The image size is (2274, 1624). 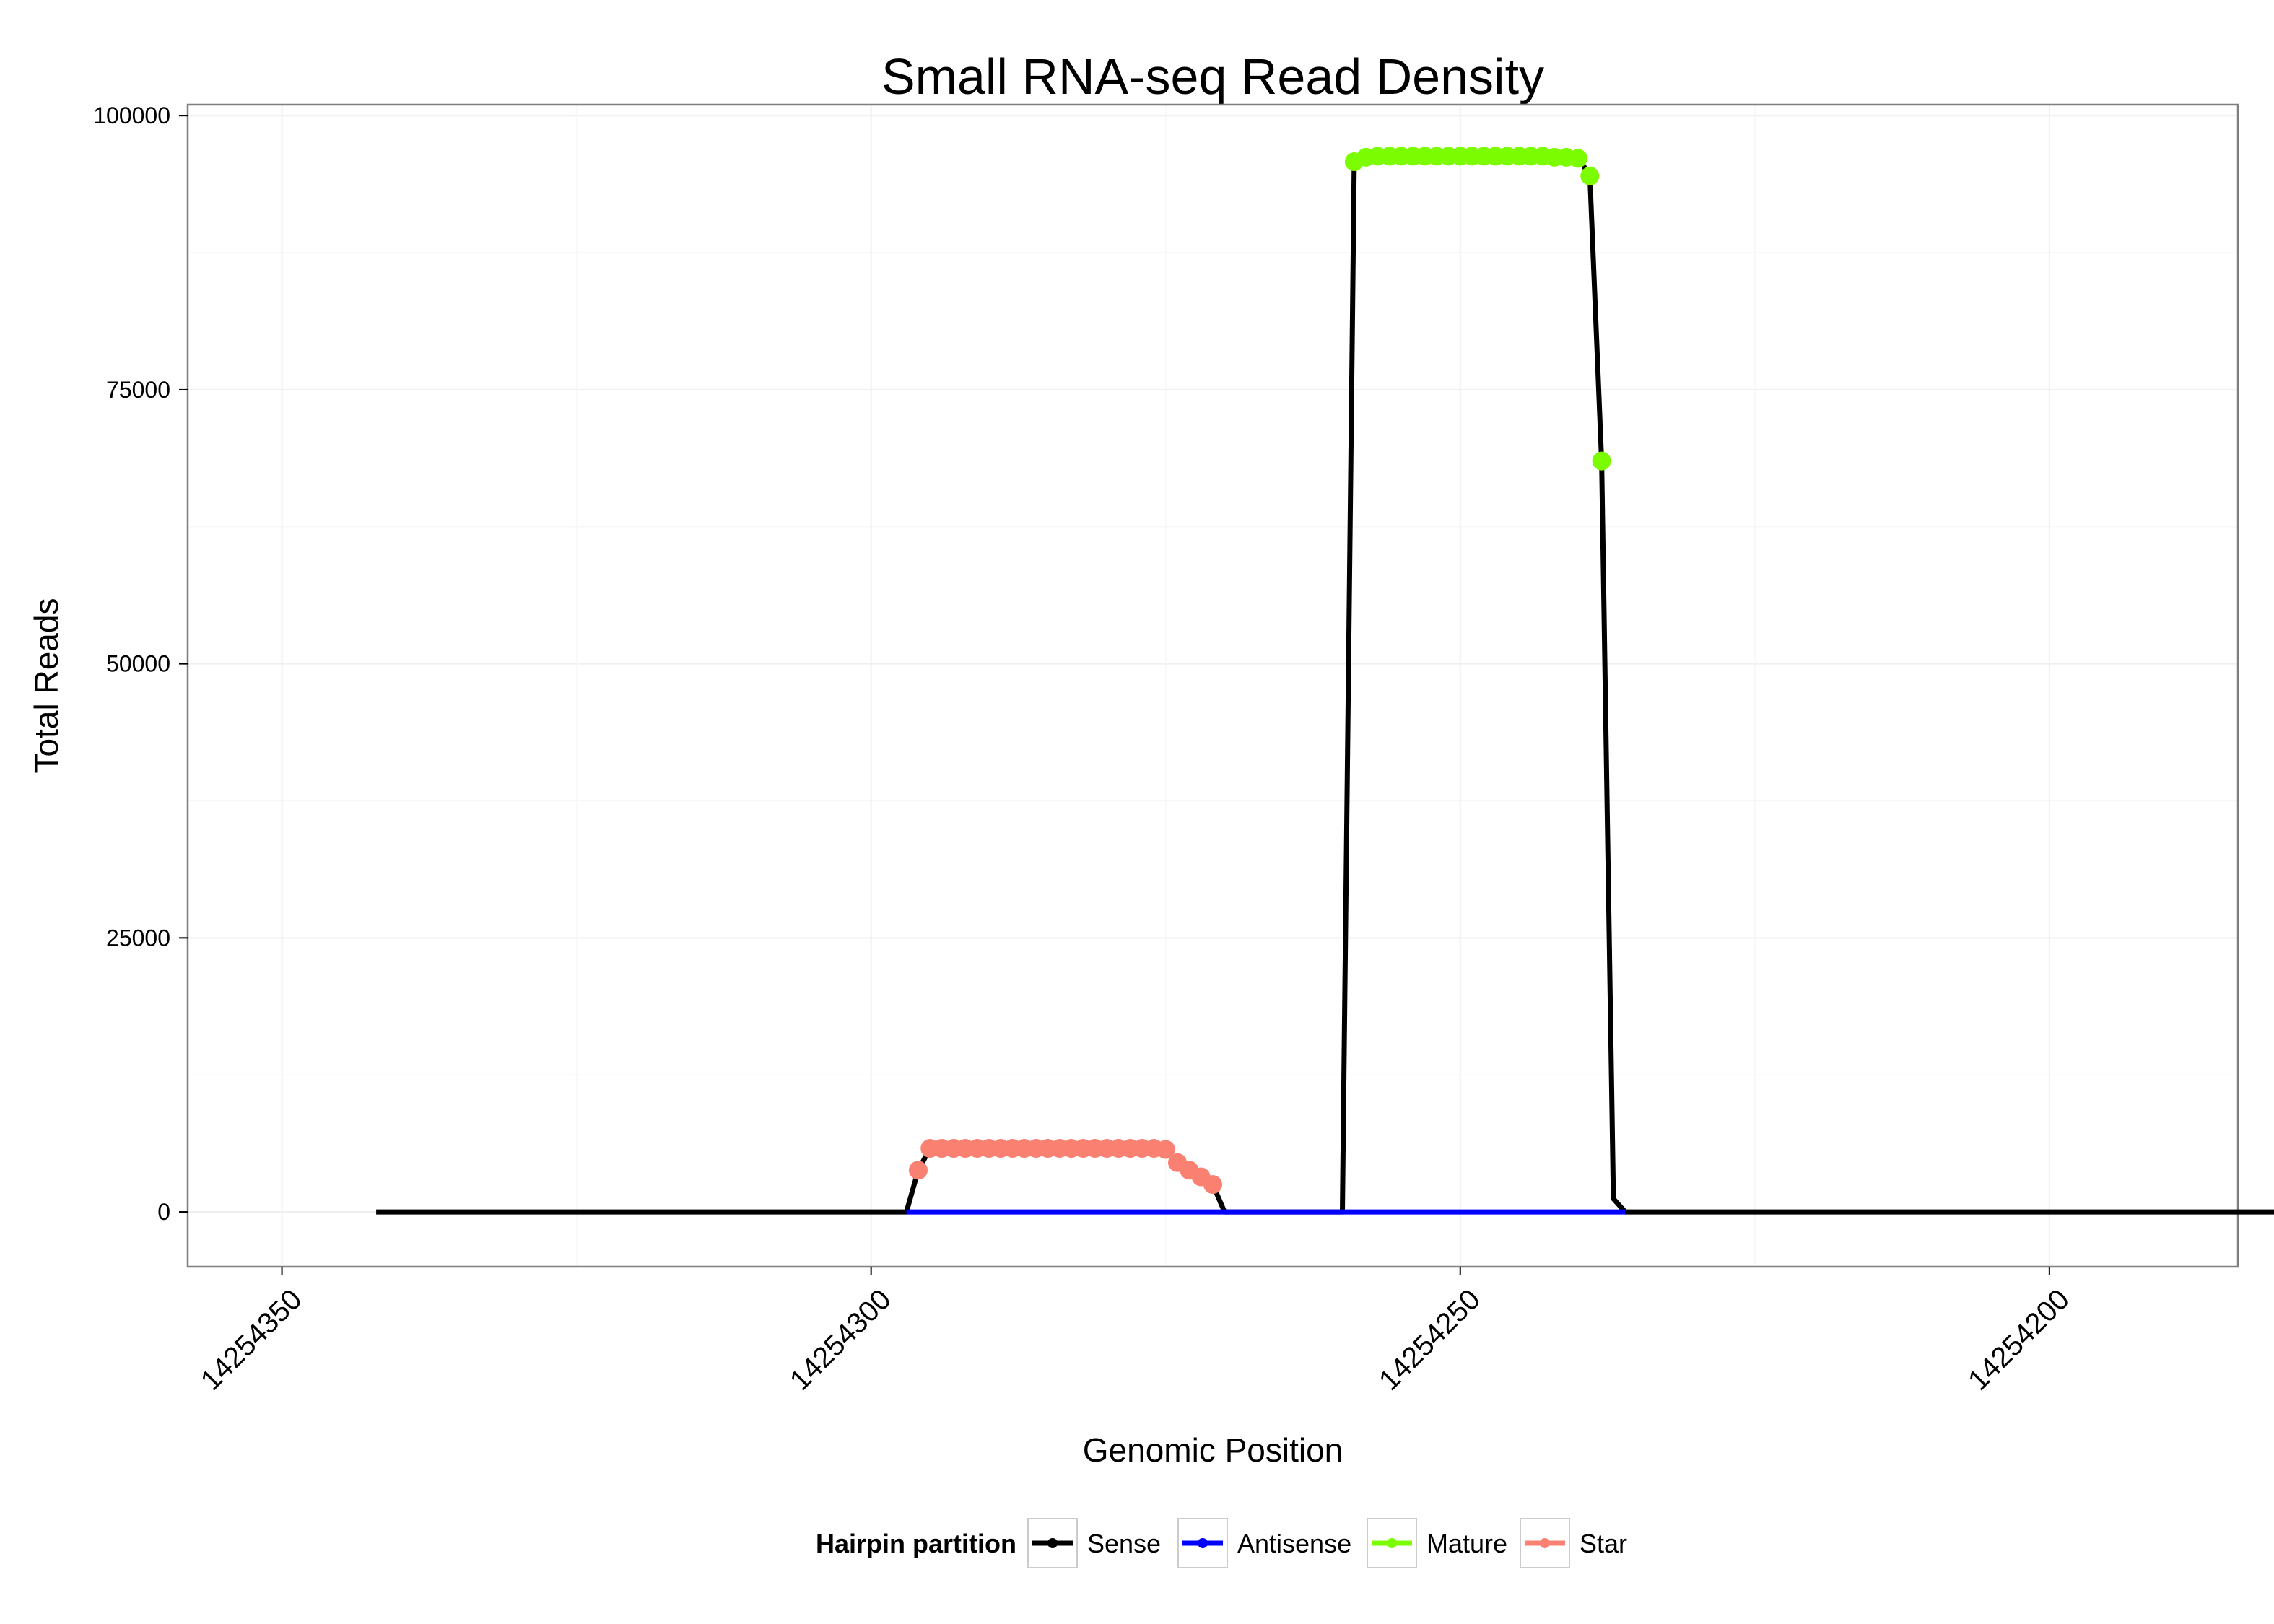 I want to click on legend-key-point-antisense, so click(x=1203, y=1543).